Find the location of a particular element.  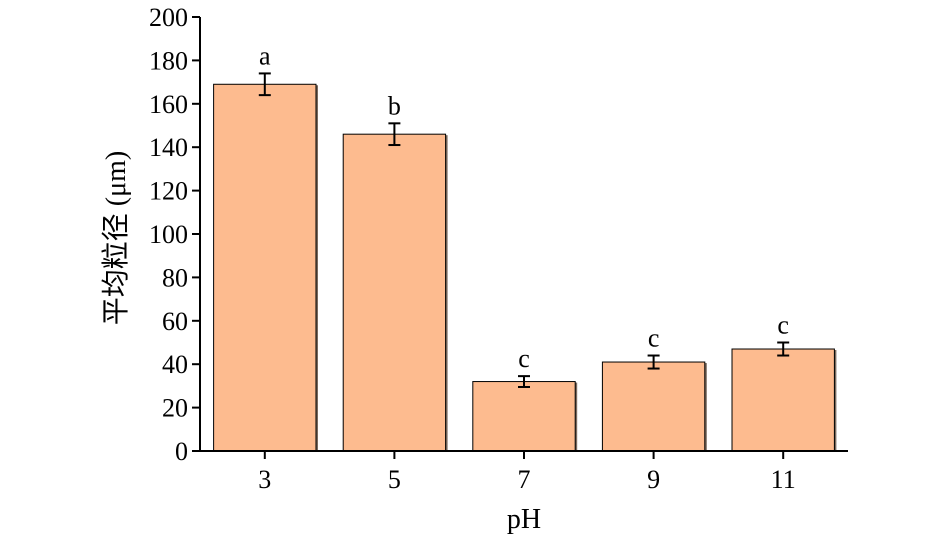

x-axis: 3 5 7 9 11 is located at coordinates (524, 472).